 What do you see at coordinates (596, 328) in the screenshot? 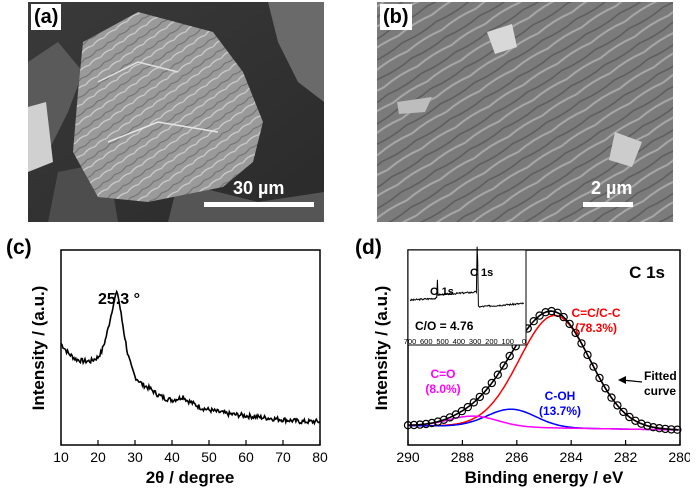
I see `peak-pct-cc: (78.3%)` at bounding box center [596, 328].